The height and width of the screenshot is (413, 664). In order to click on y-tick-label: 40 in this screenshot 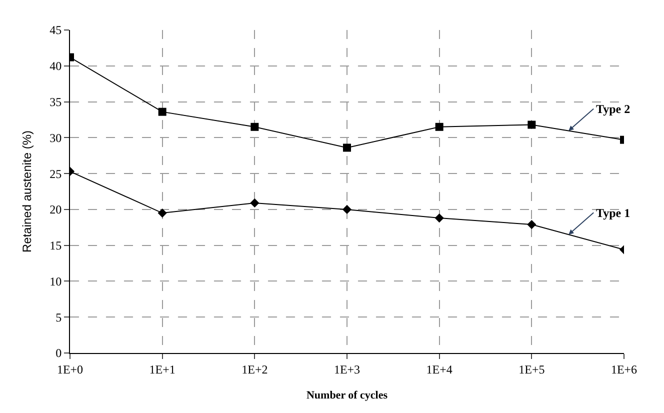, I will do `click(56, 66)`.